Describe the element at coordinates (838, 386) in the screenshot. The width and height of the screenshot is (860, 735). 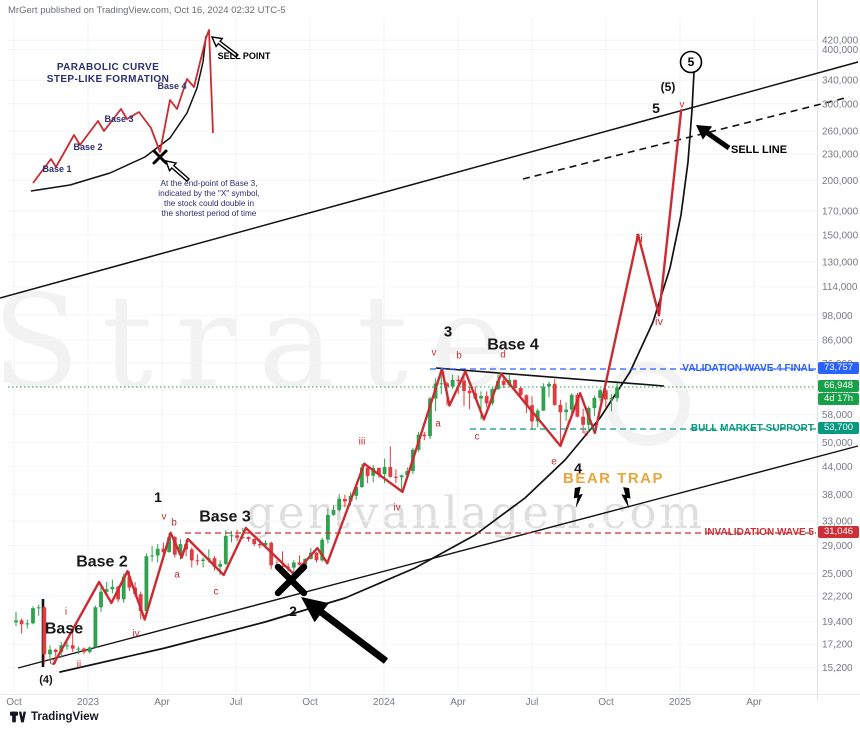
I see `current-price-badge: 66,948` at that location.